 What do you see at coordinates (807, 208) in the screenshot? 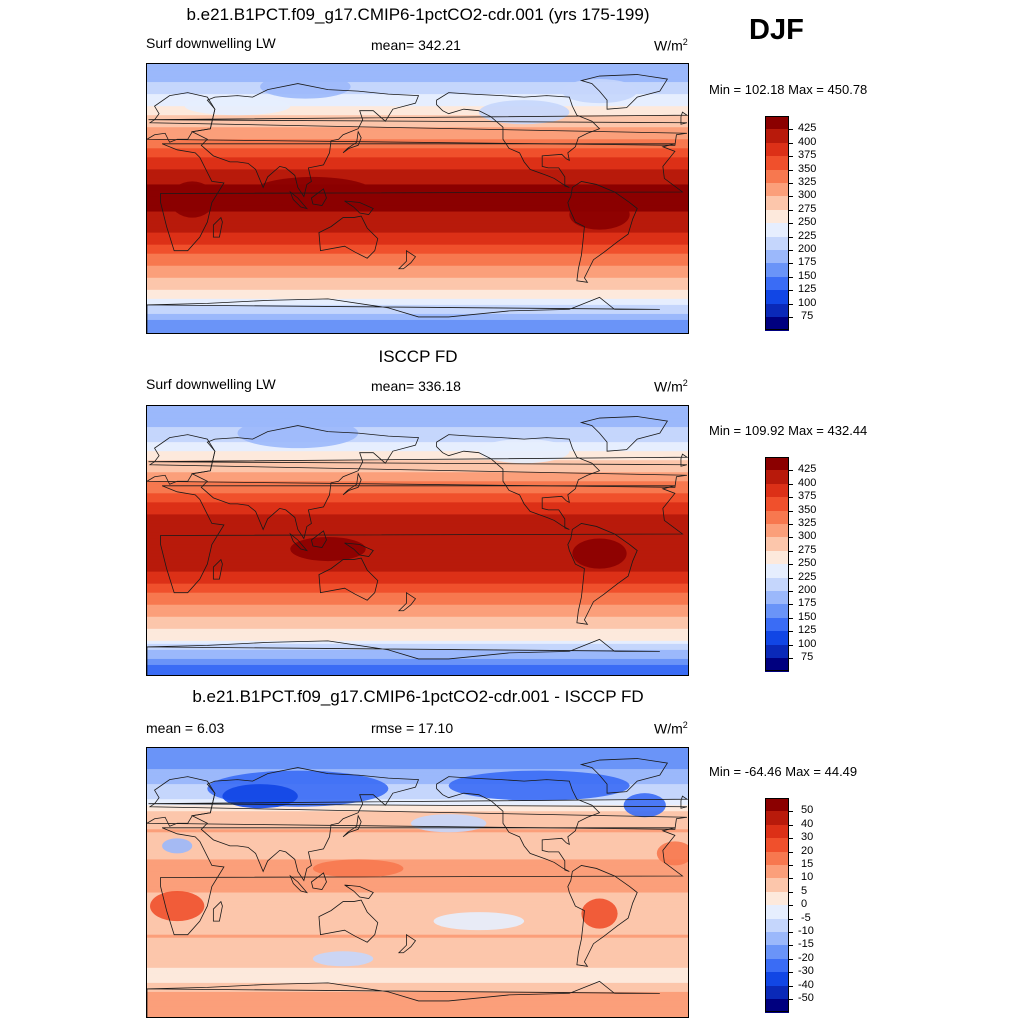
I see `colorbar-tick-label: 275` at bounding box center [807, 208].